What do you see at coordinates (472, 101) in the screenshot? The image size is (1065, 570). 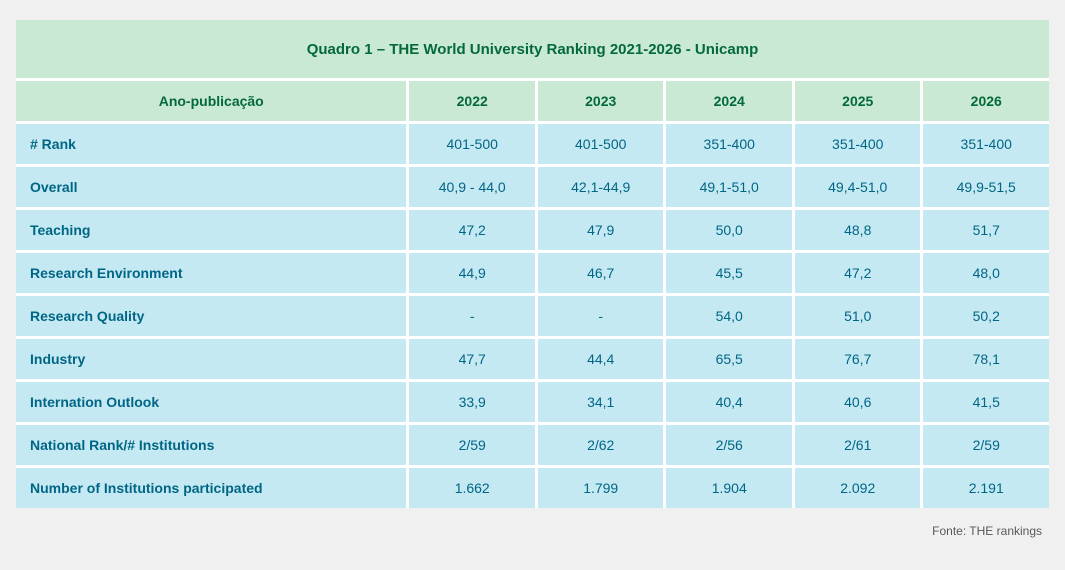 I see `column-header-year: 2022` at bounding box center [472, 101].